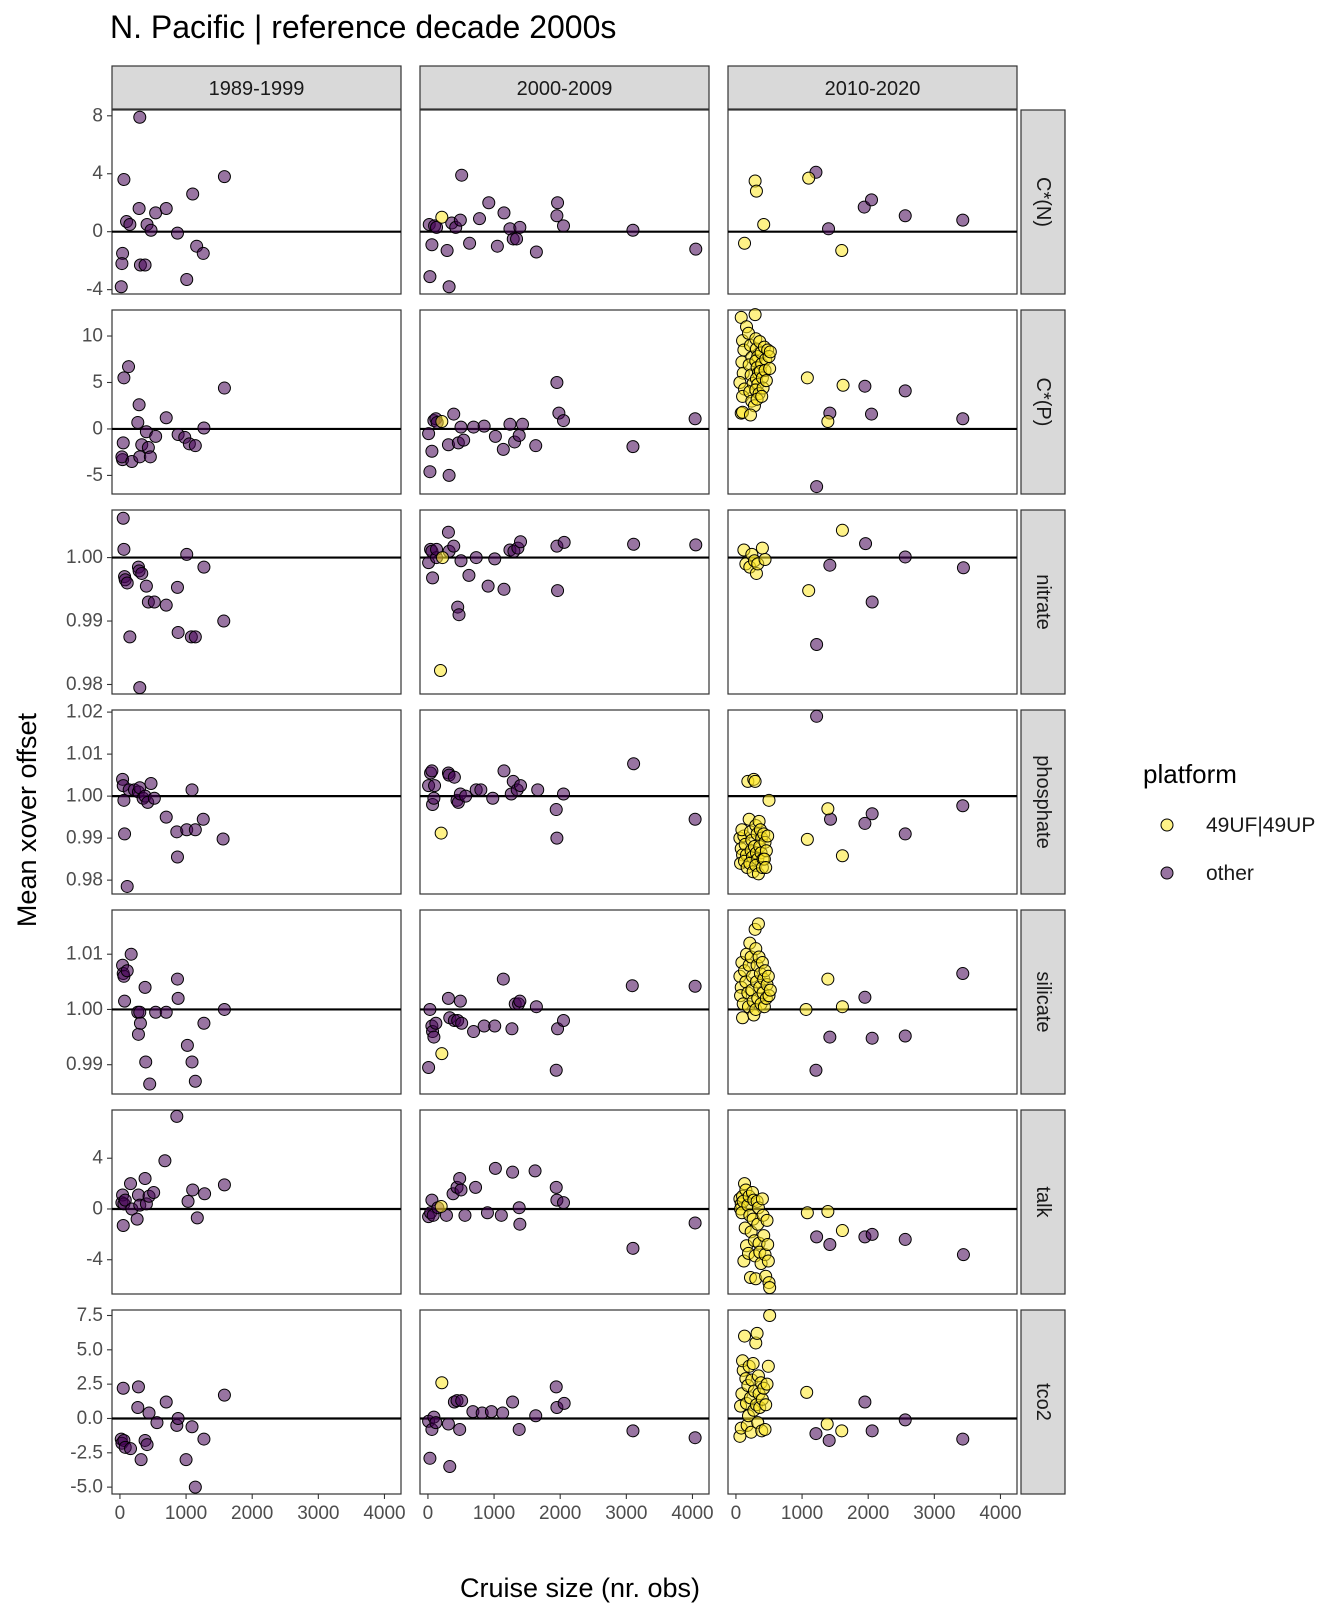  I want to click on facet-row-phosphate: phosphate 0.98 0.99 1.00 1.01 1.02, so click(566, 798).